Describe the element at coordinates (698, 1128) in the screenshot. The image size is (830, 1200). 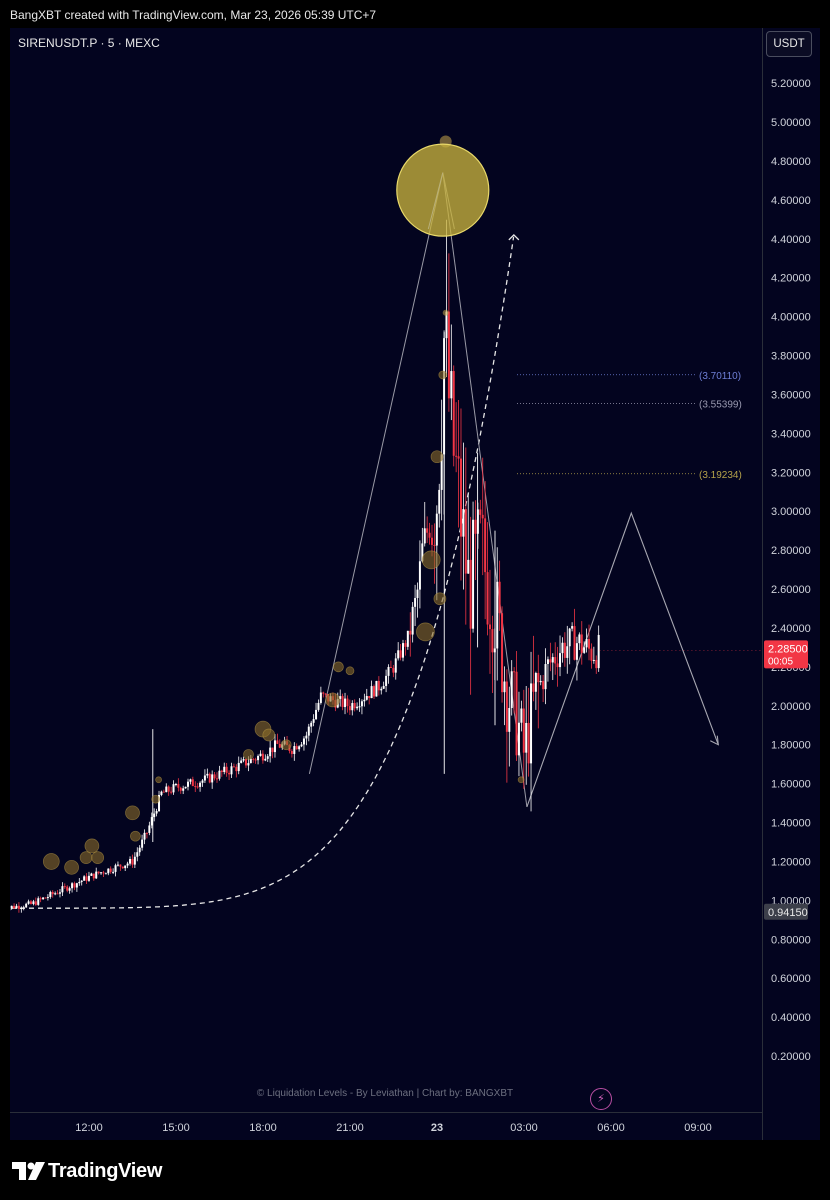
I see `x-tick-label: 09:00` at that location.